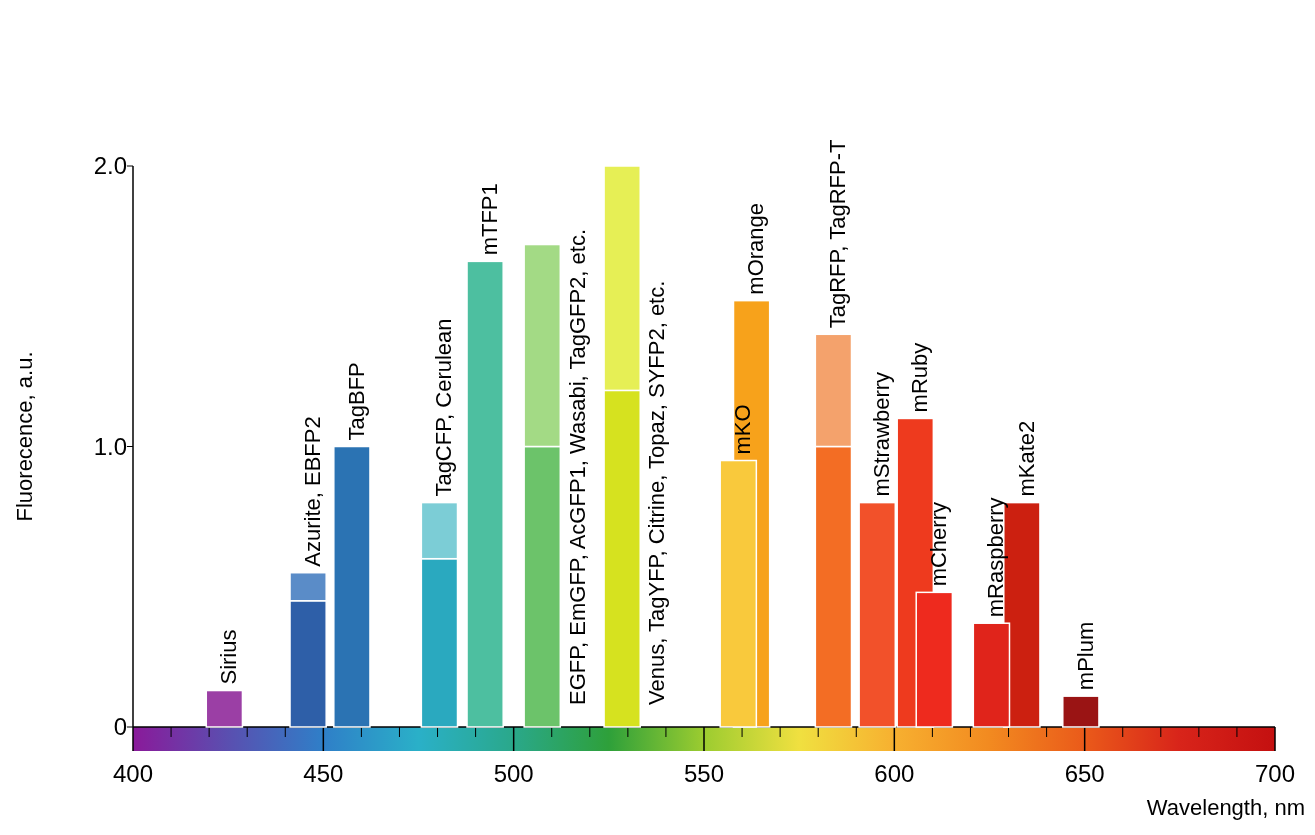 The image size is (1315, 835). What do you see at coordinates (110, 446) in the screenshot?
I see `y-tick-label: 1.0` at bounding box center [110, 446].